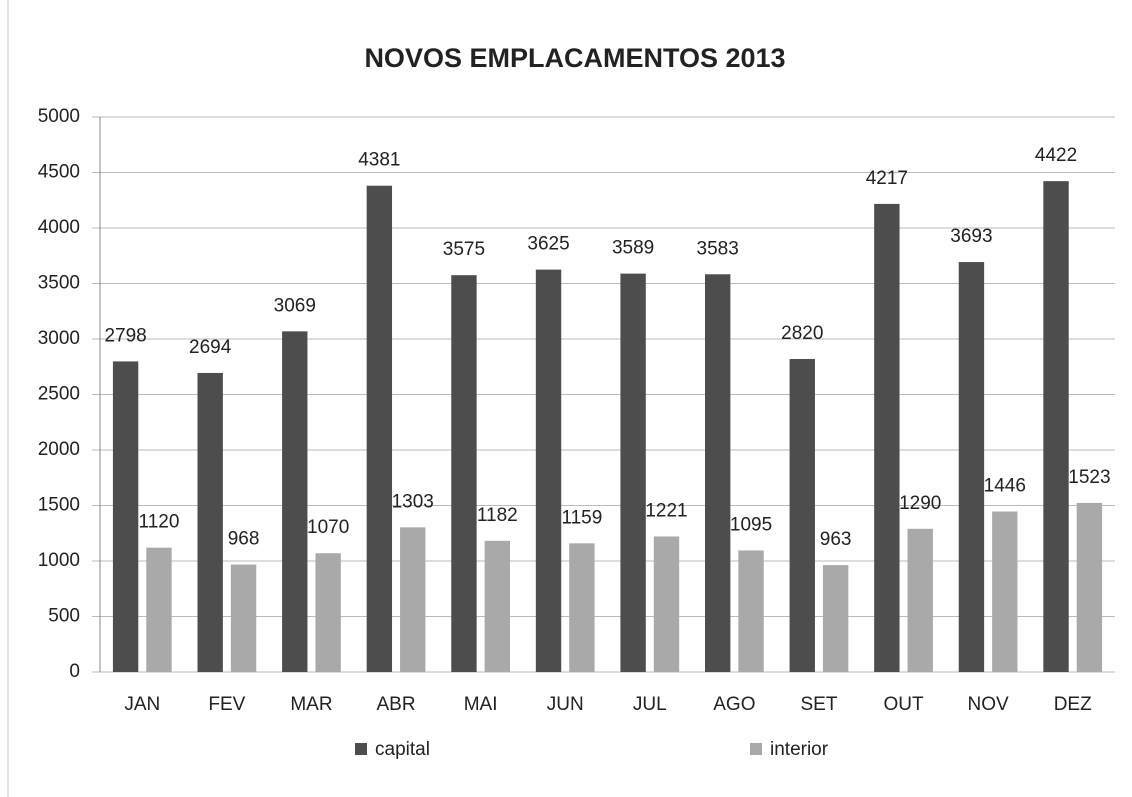 This screenshot has height=797, width=1132. What do you see at coordinates (920, 503) in the screenshot?
I see `data-label: 1290` at bounding box center [920, 503].